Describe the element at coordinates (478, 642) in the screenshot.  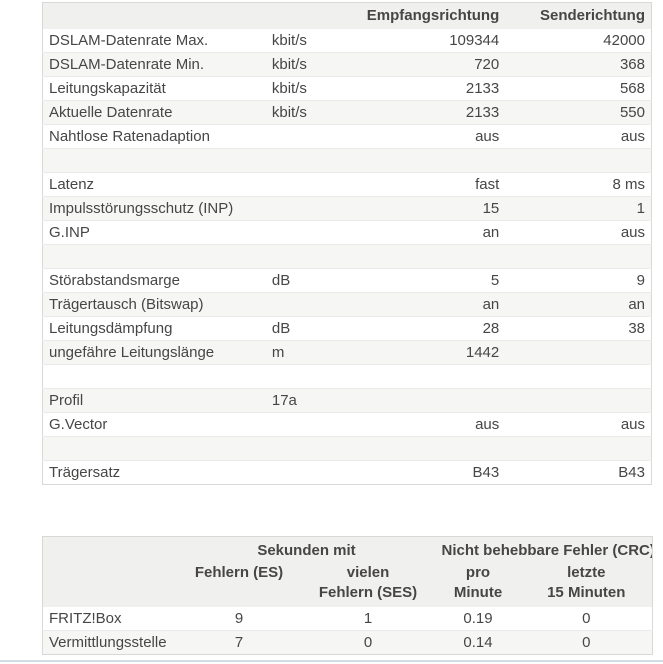
I see `crc-per-minute-value: 0.14` at that location.